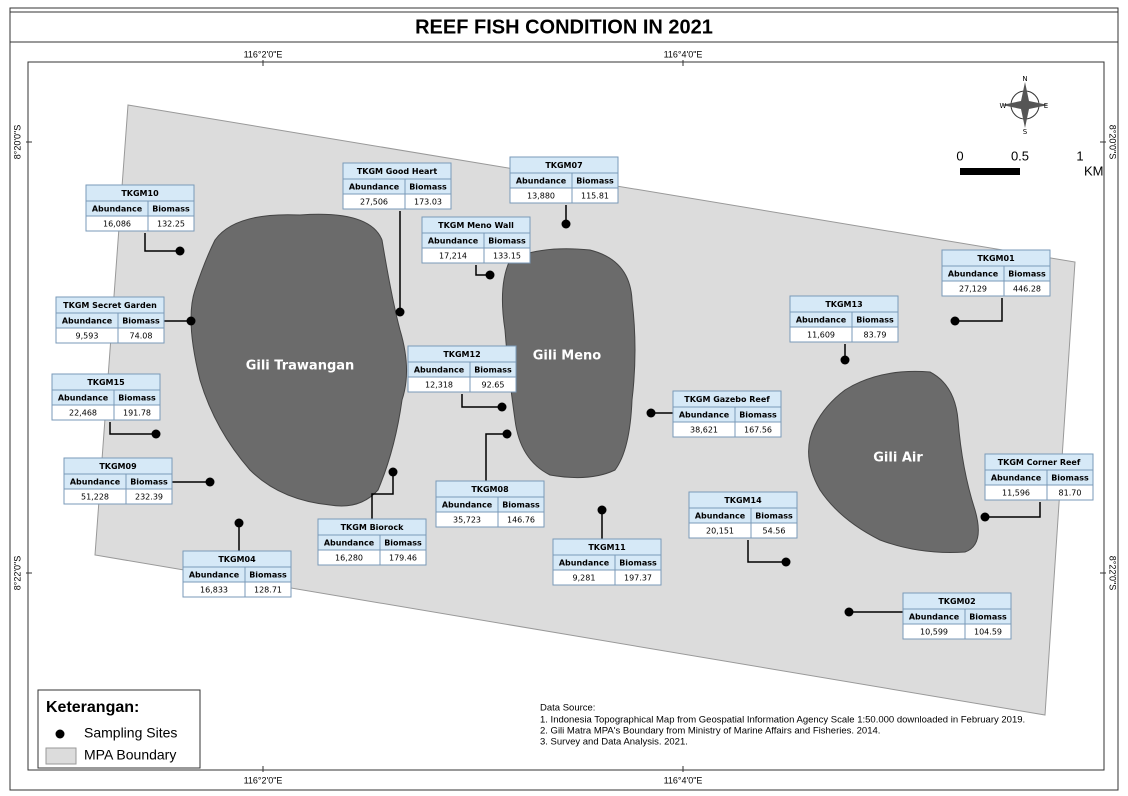 Image resolution: width=1128 pixels, height=796 pixels. Describe the element at coordinates (1070, 493) in the screenshot. I see `biomass-value: 81.70` at that location.